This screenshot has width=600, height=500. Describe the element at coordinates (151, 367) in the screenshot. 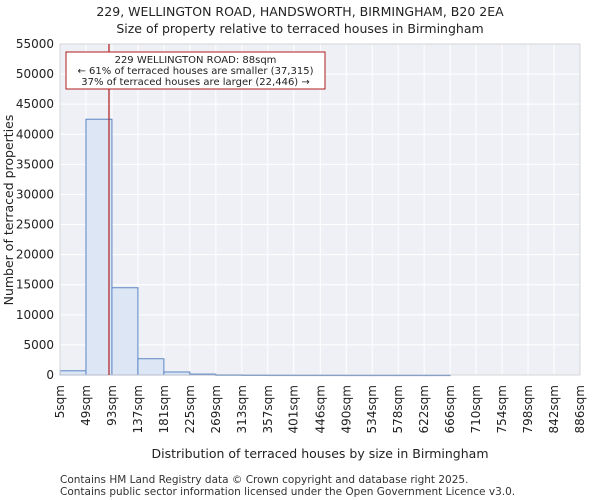

I see `bar-137sqm` at that location.